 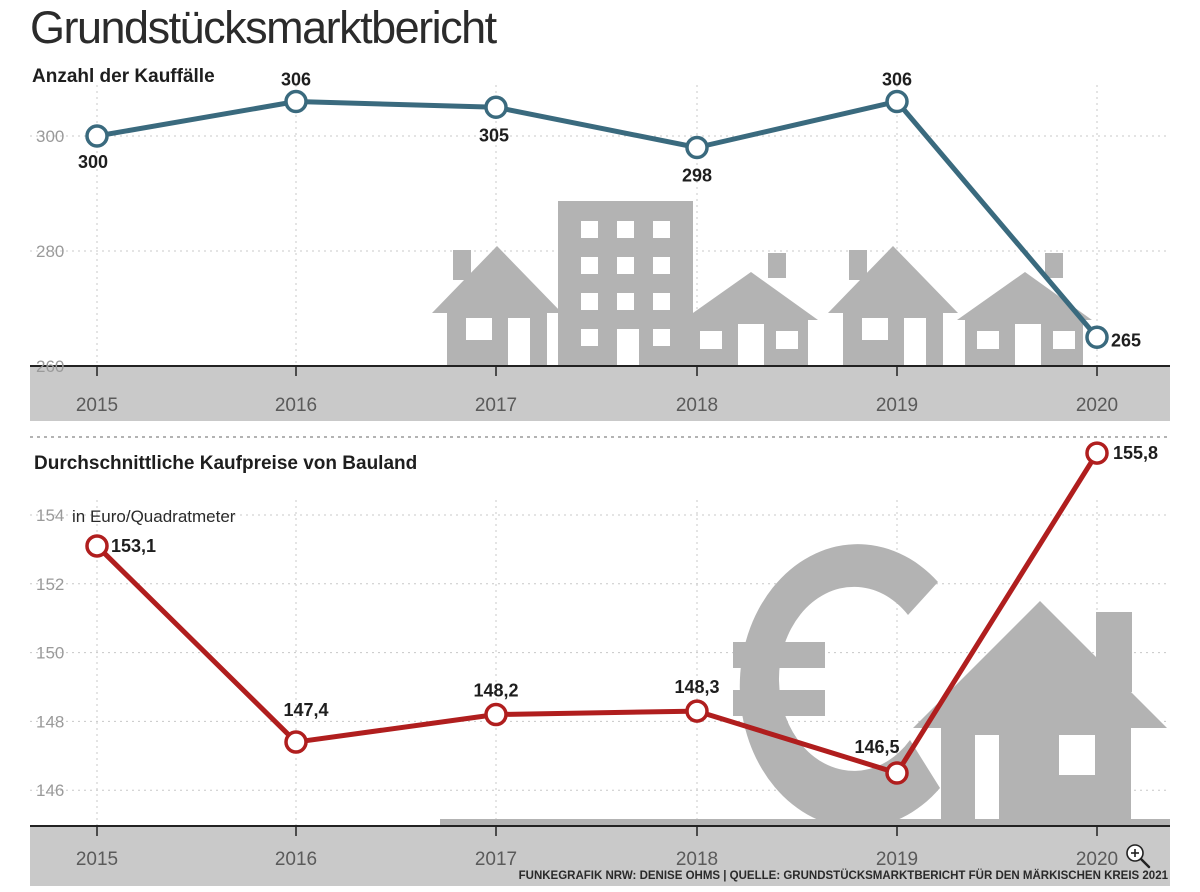 What do you see at coordinates (50, 366) in the screenshot?
I see `y-tick-label: 260` at bounding box center [50, 366].